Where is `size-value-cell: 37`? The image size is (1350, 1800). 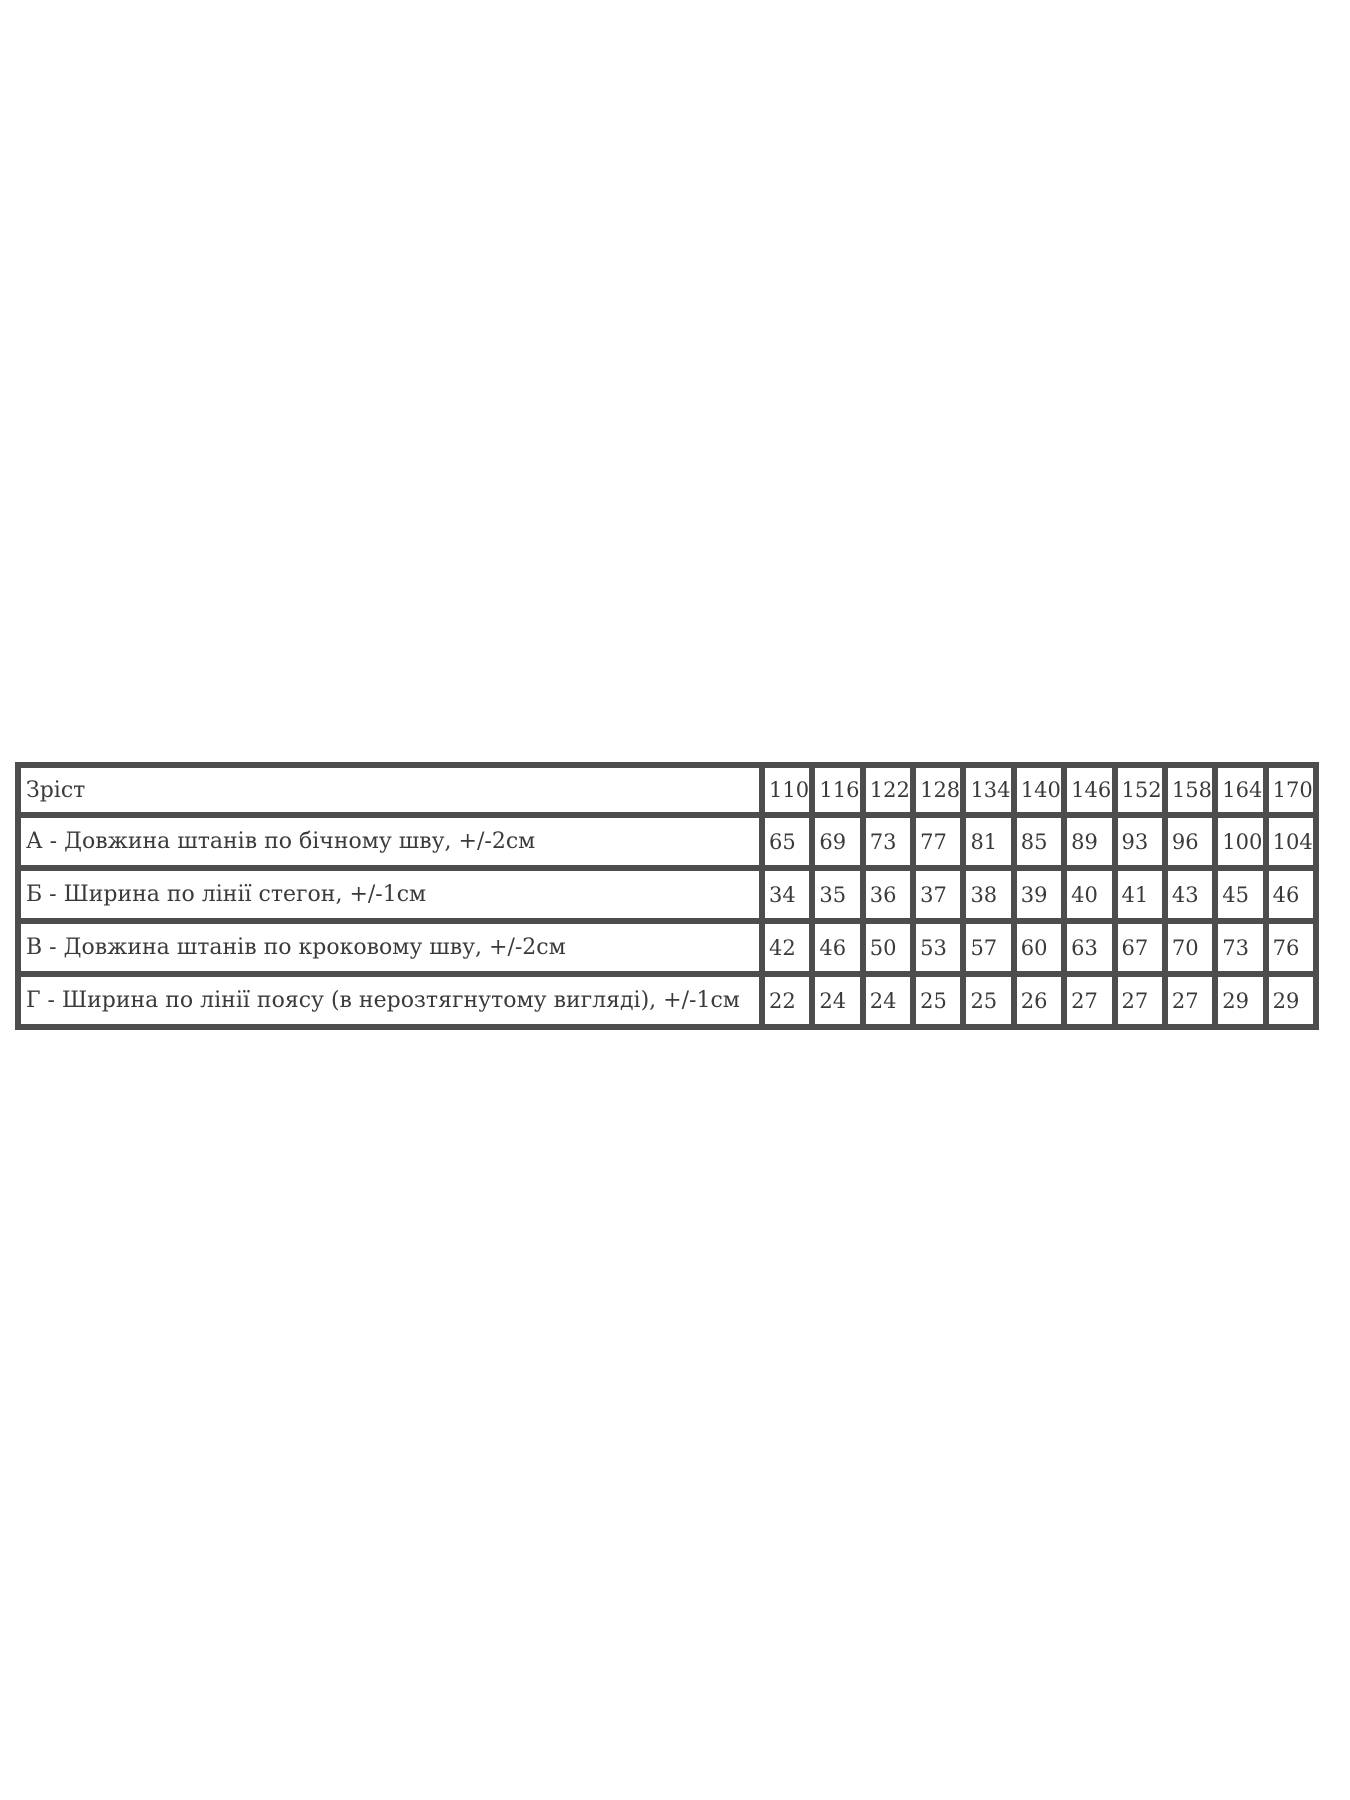
size-value-cell: 37 is located at coordinates (938, 894).